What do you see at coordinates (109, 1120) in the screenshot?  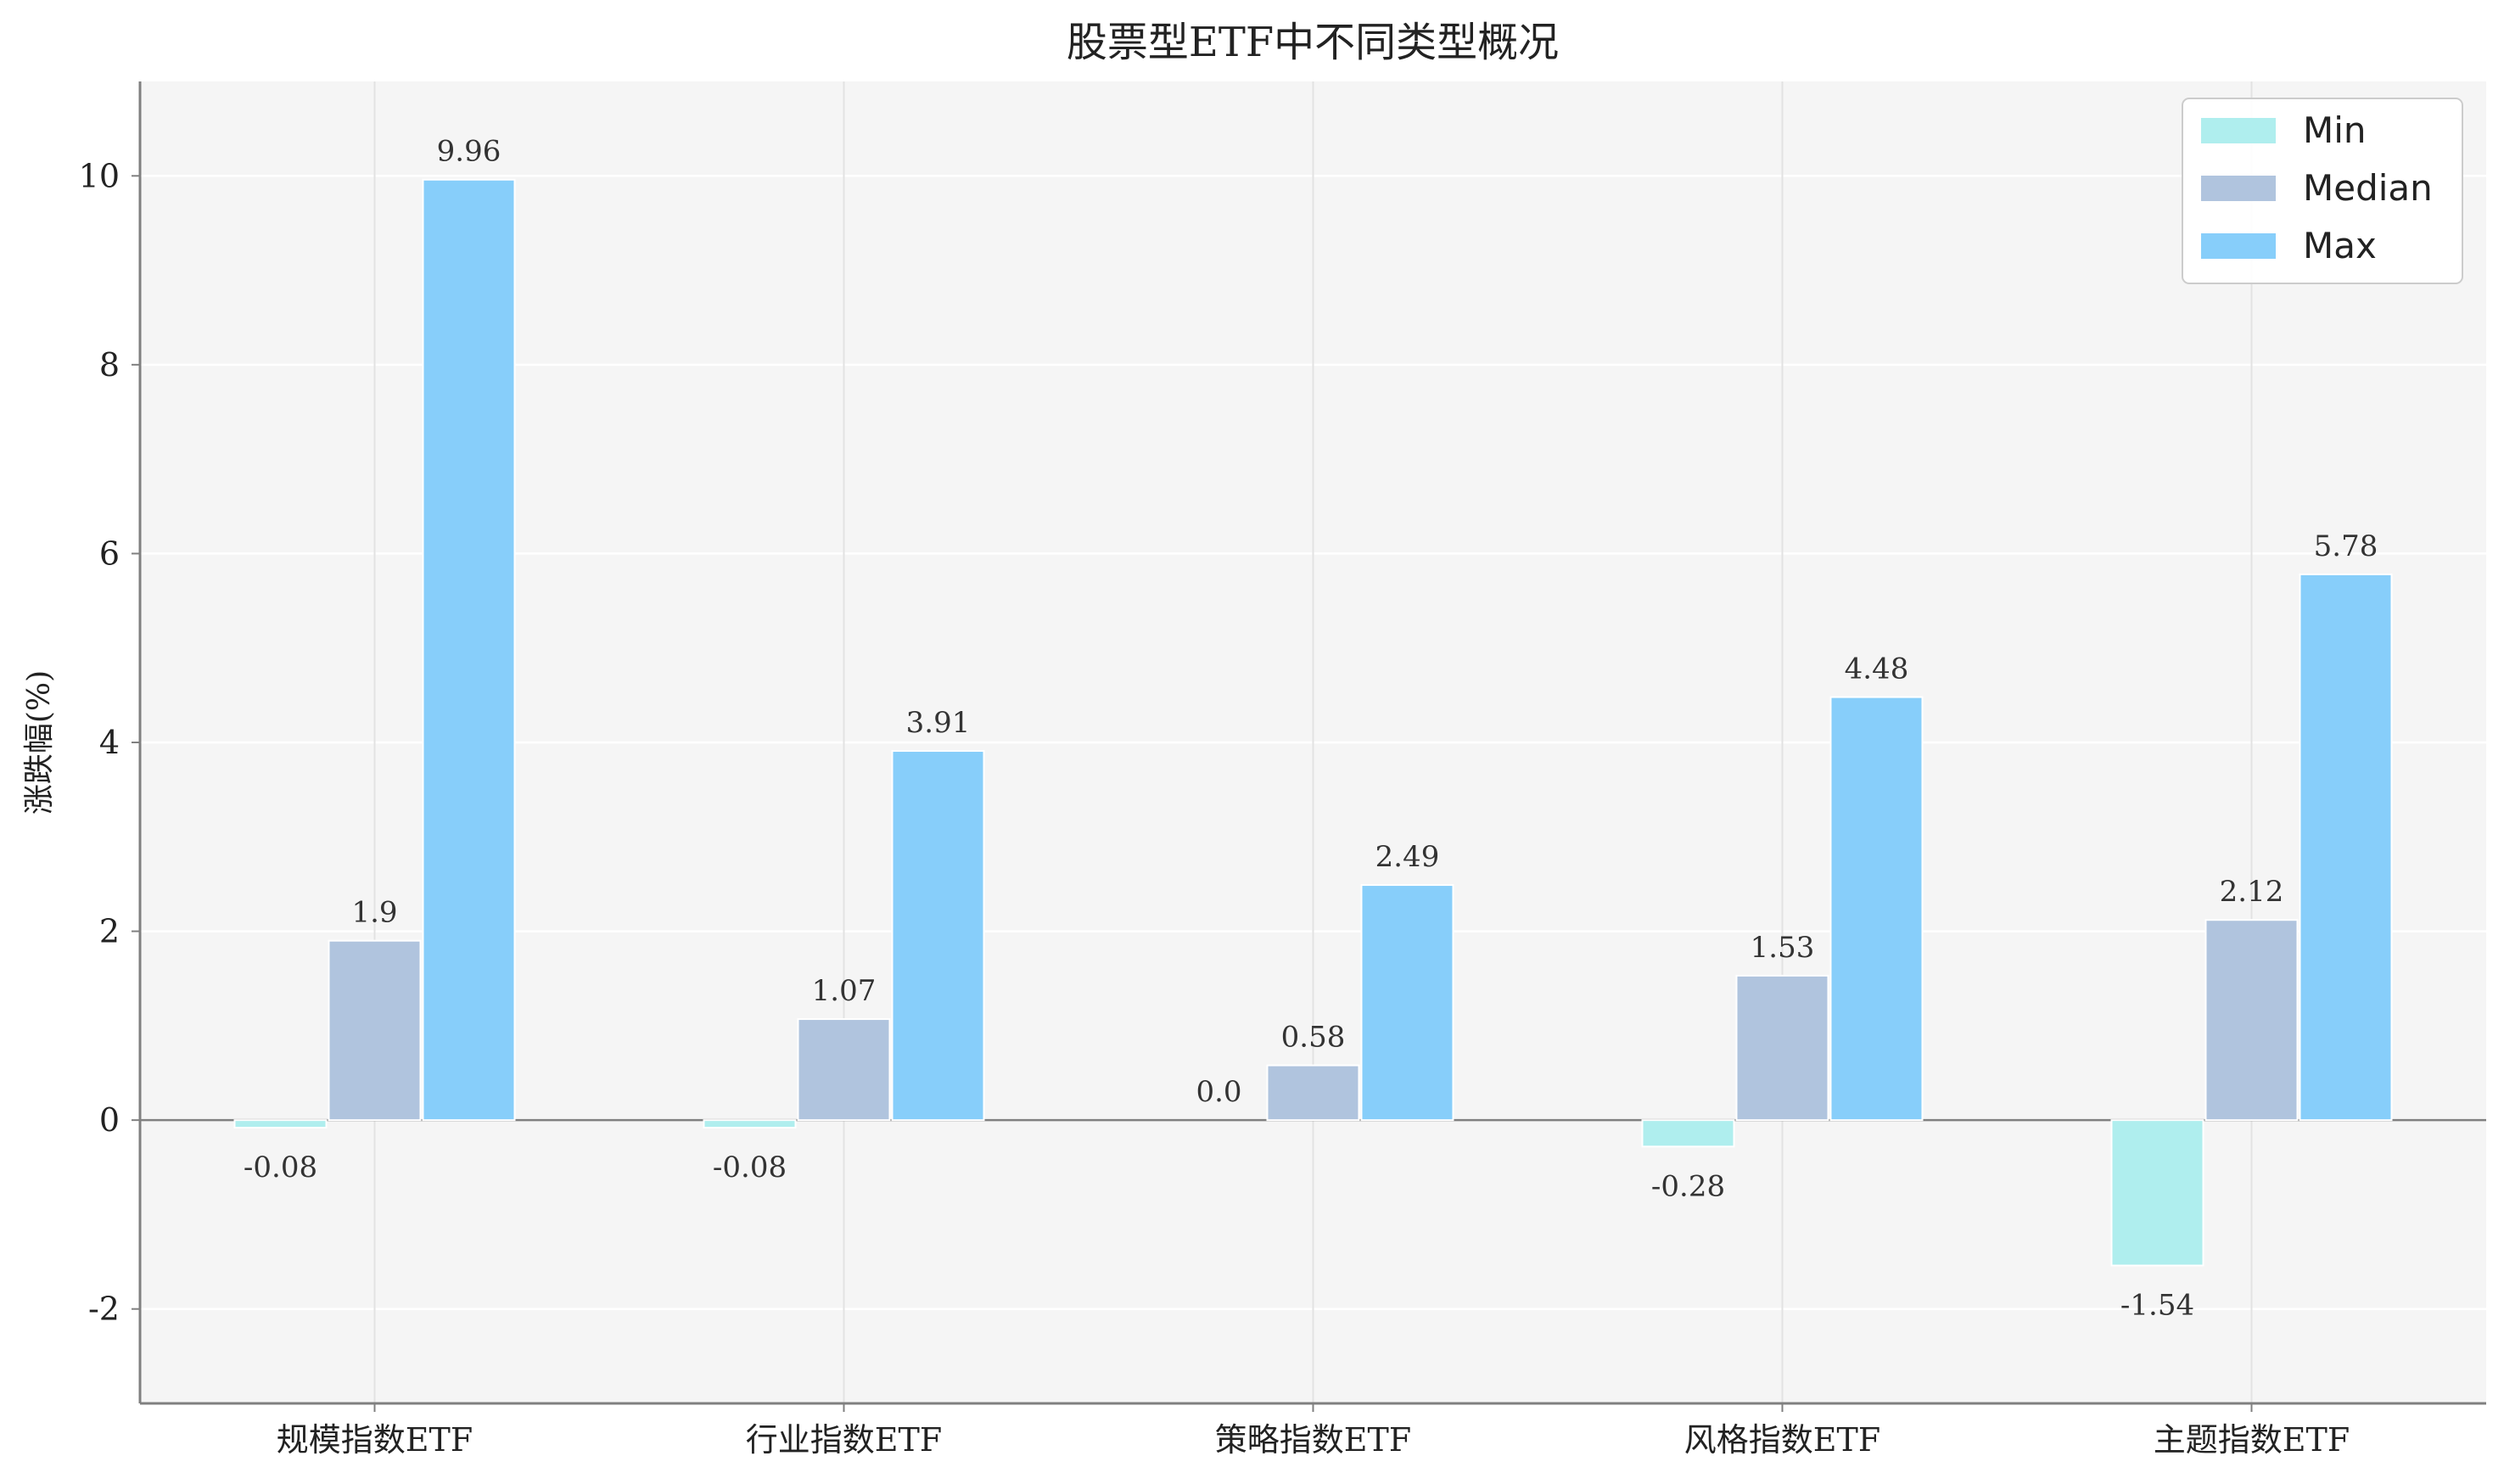 I see `y-tick-label: 0` at bounding box center [109, 1120].